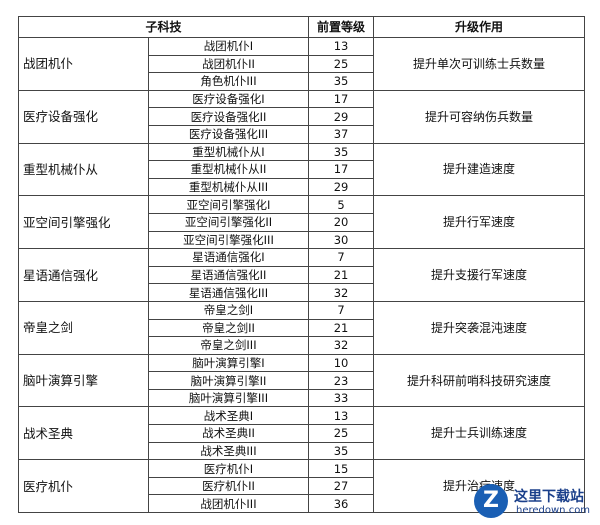 The image size is (600, 525). I want to click on table-row: 星语通信强化II 21, so click(302, 275).